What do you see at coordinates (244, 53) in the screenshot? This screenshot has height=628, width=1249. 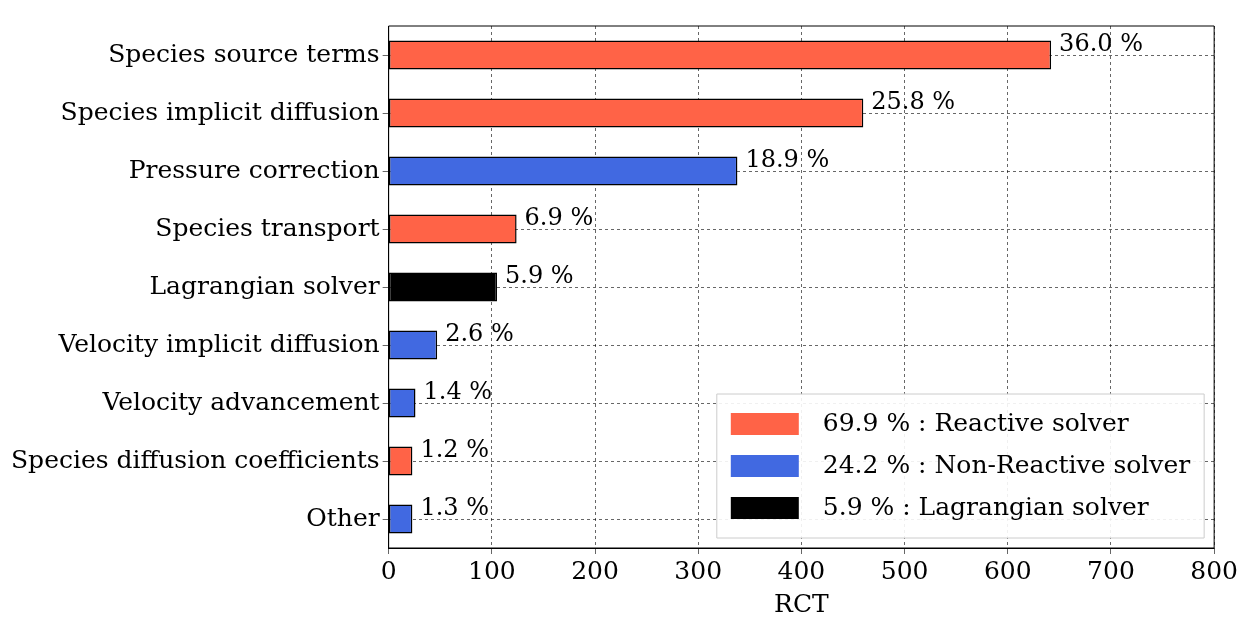 I see `y-tick-label: Species source terms` at bounding box center [244, 53].